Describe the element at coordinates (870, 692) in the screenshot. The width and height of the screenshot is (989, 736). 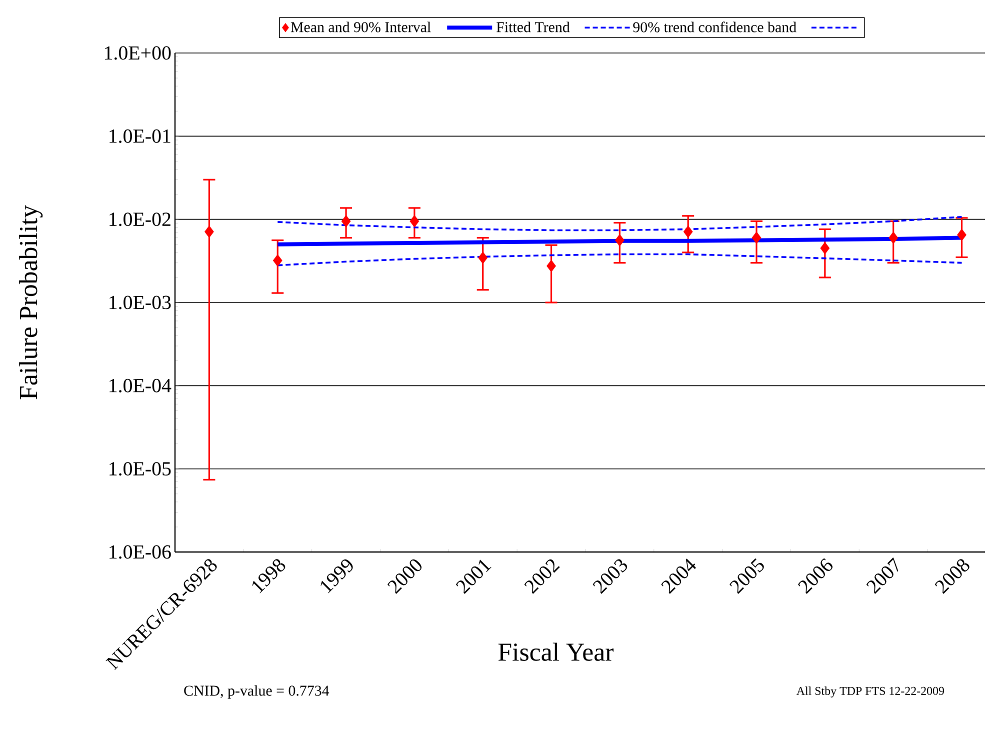
I see `text: All Stby TDP FTS 12-22-2009` at that location.